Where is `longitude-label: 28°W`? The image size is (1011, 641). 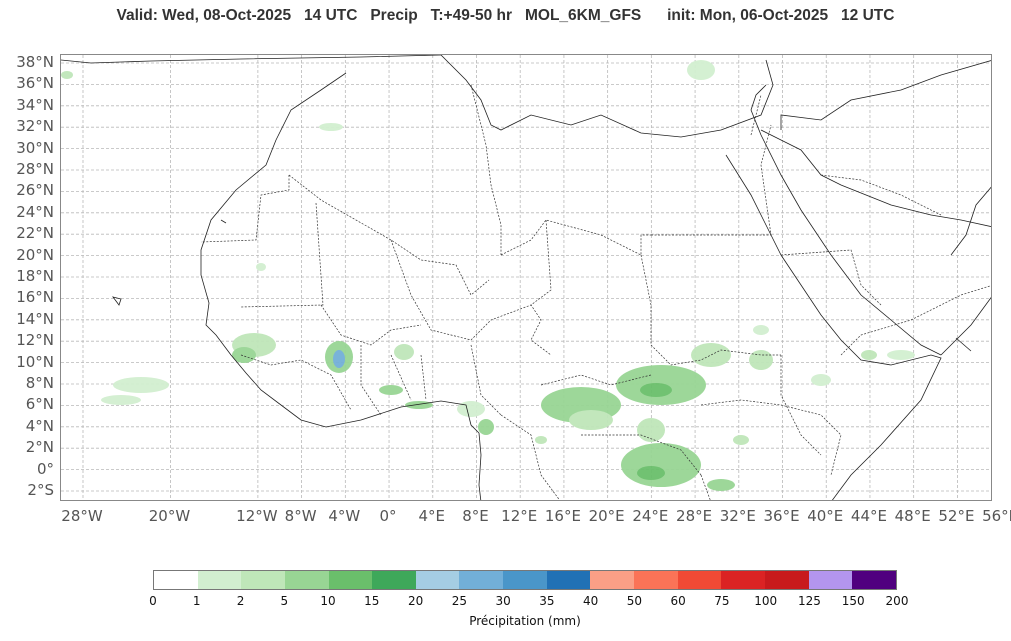
longitude-label: 28°W is located at coordinates (82, 516).